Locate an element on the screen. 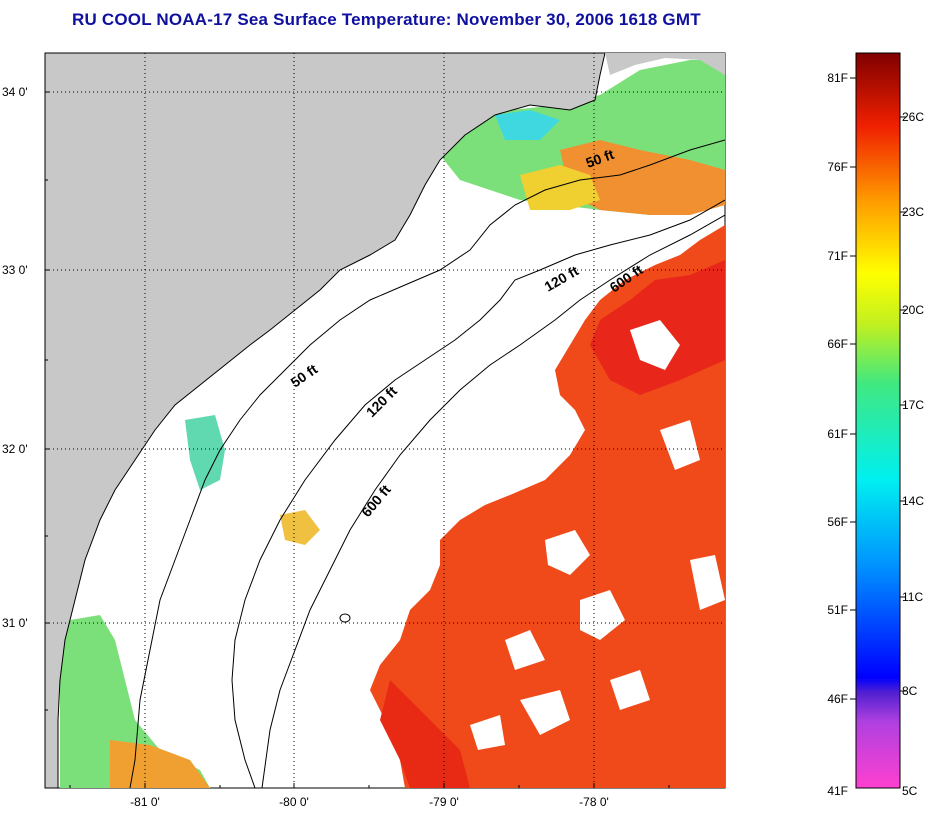 This screenshot has width=928, height=817. colorbar-f-label: 76F is located at coordinates (837, 167).